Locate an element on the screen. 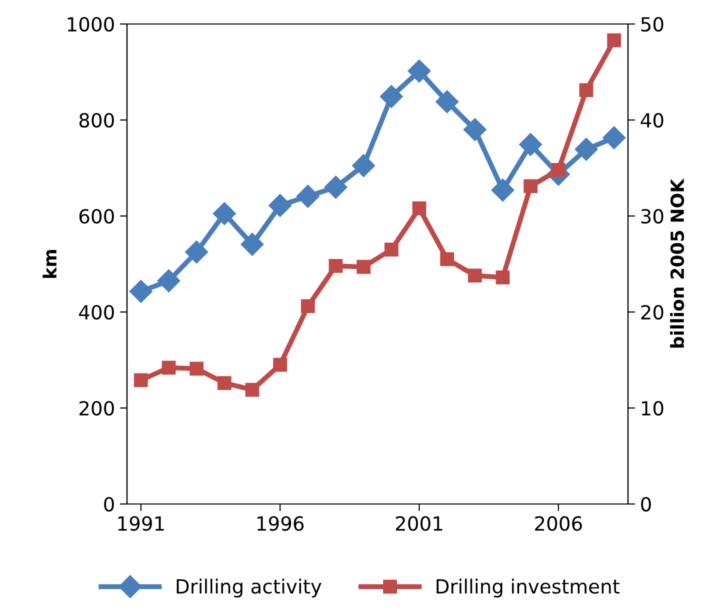 Image resolution: width=721 pixels, height=615 pixels. y-axis-title: km is located at coordinates (49, 264).